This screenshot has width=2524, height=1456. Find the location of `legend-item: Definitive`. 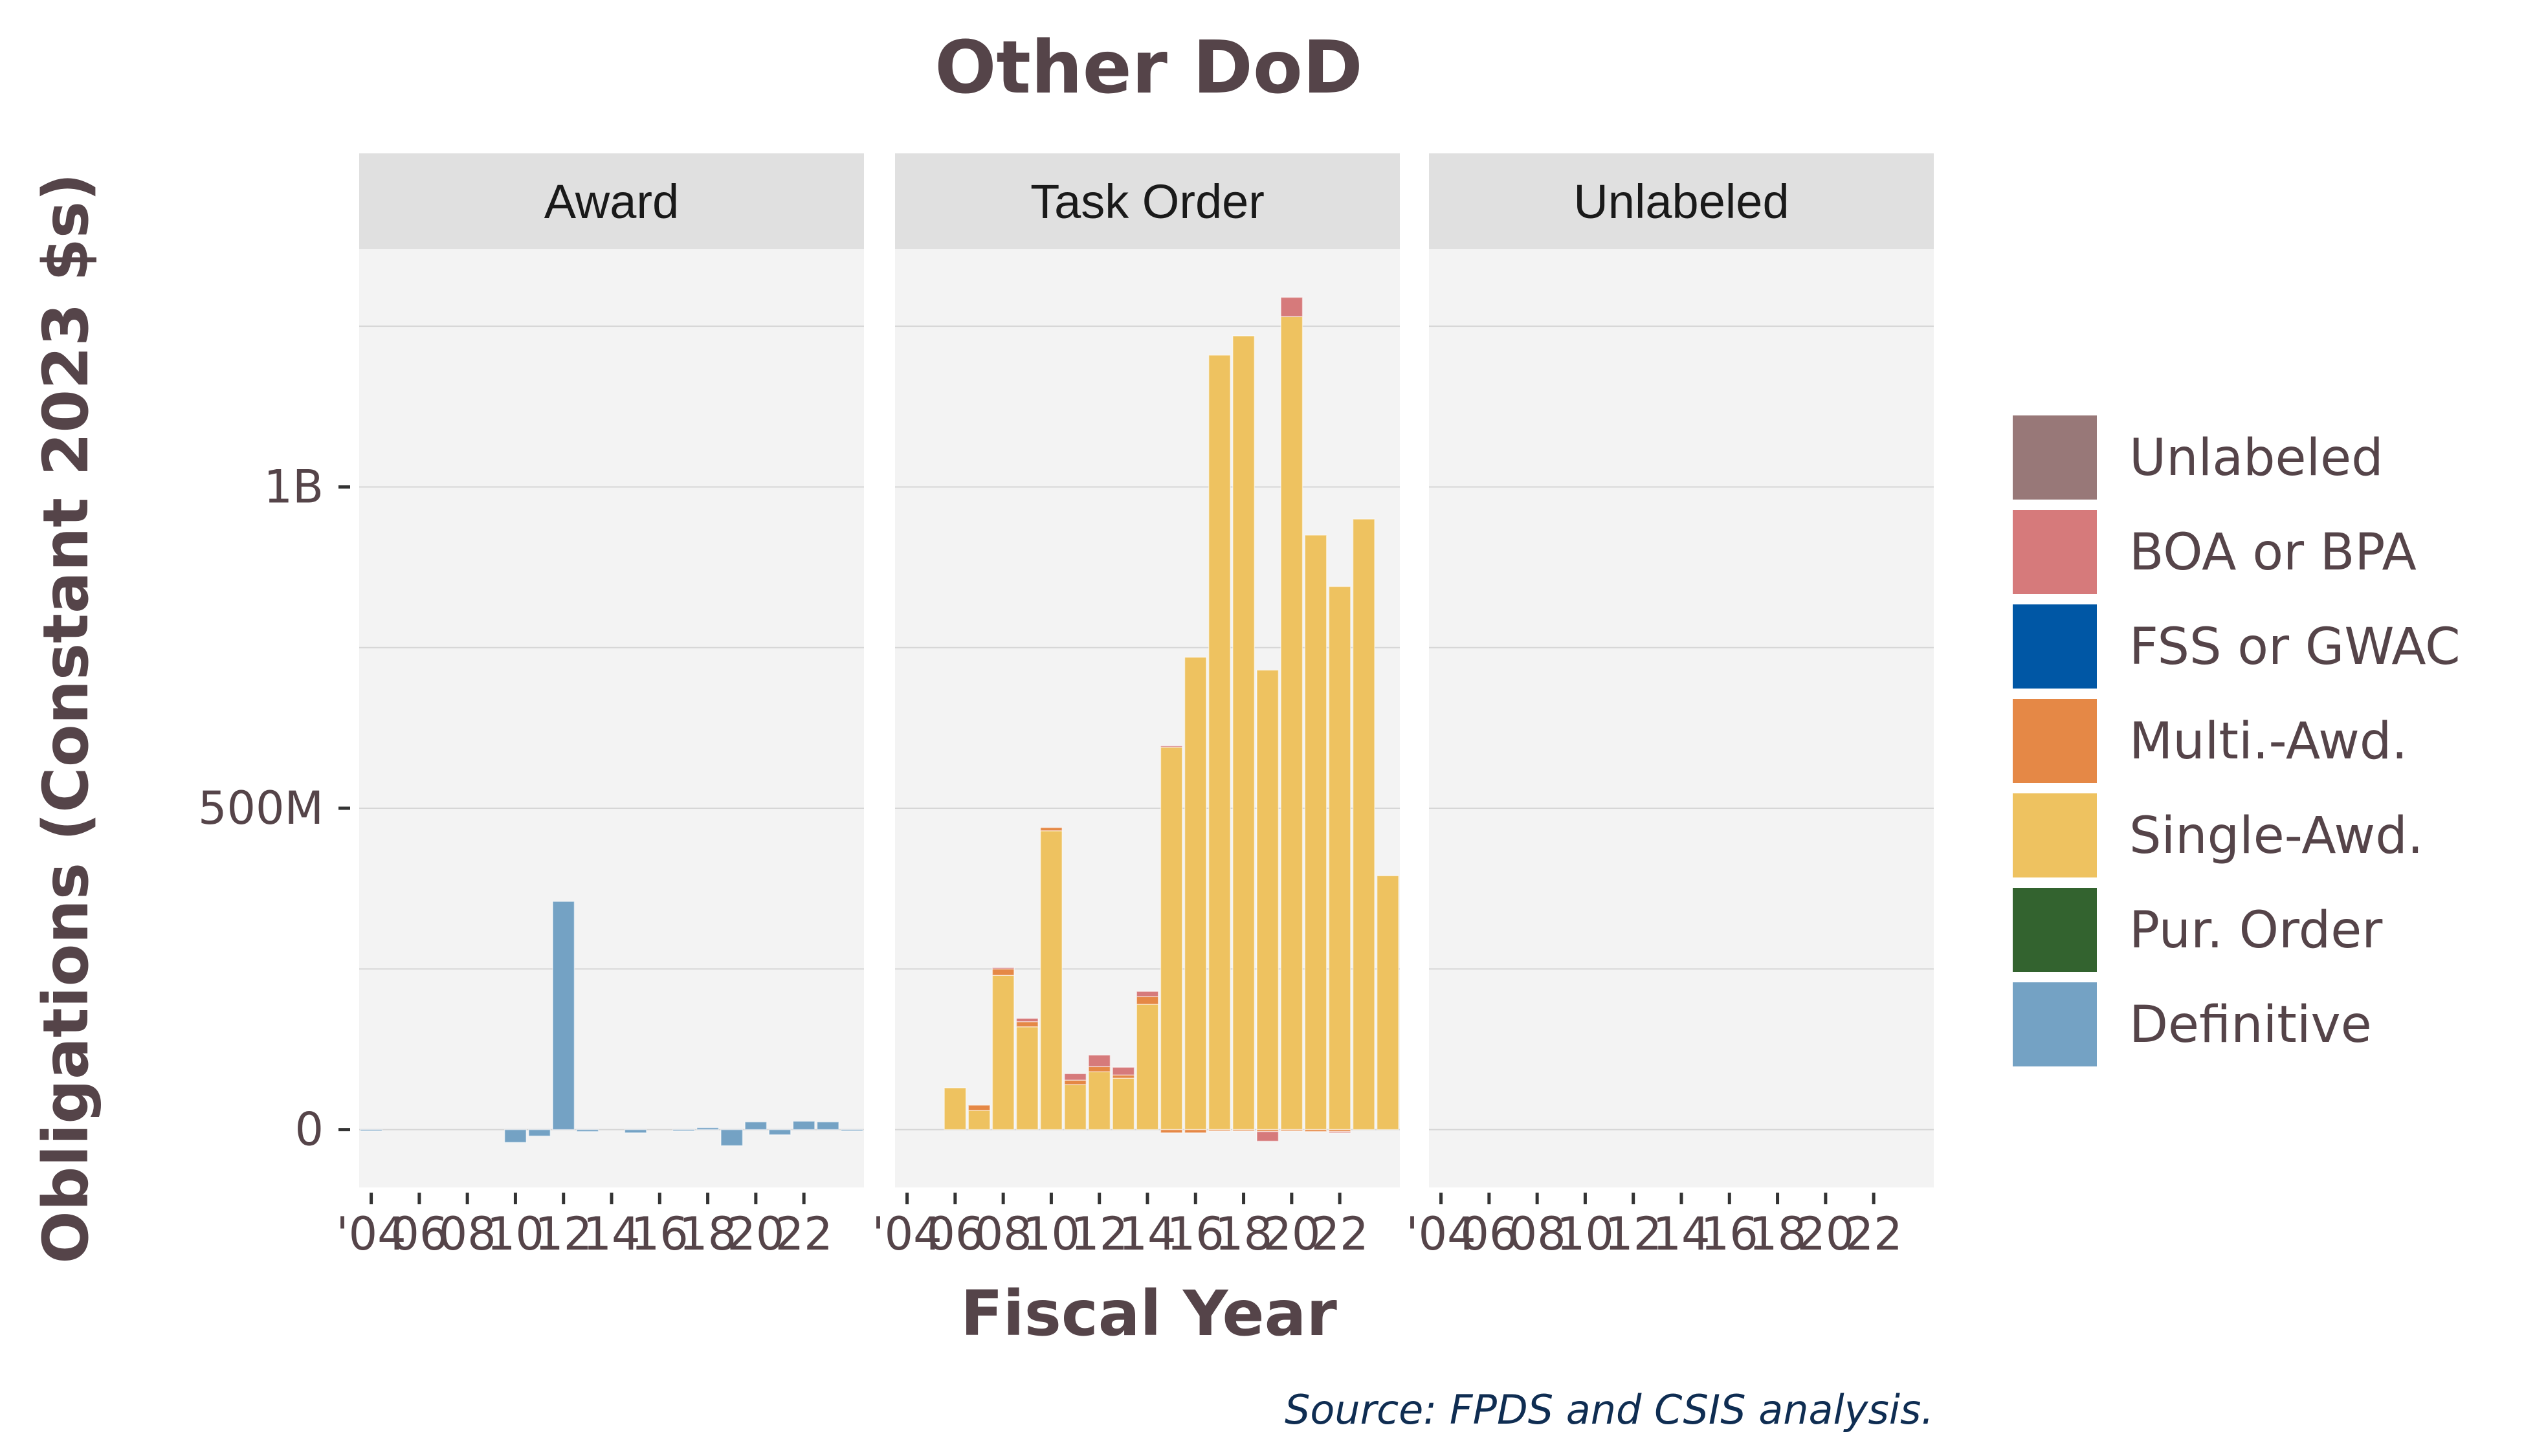

legend-item: Definitive is located at coordinates (2191, 1024).